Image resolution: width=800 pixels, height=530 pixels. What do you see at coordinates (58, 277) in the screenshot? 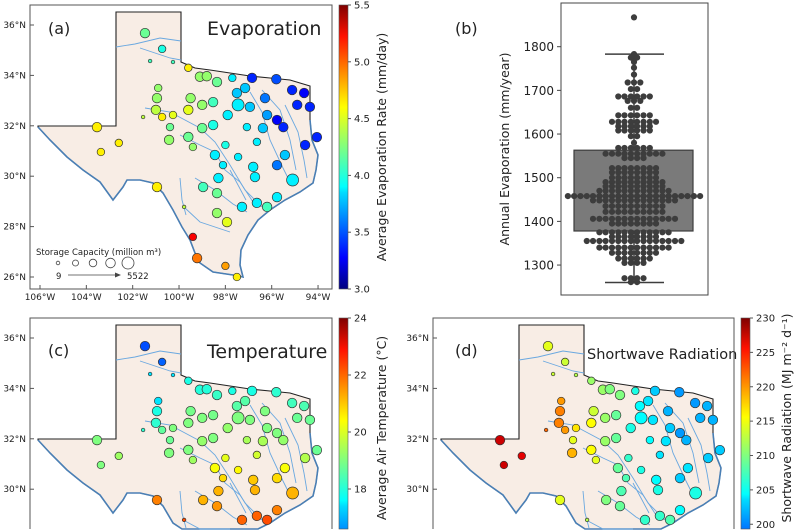
I see `size-legend-min: 9` at bounding box center [58, 277].